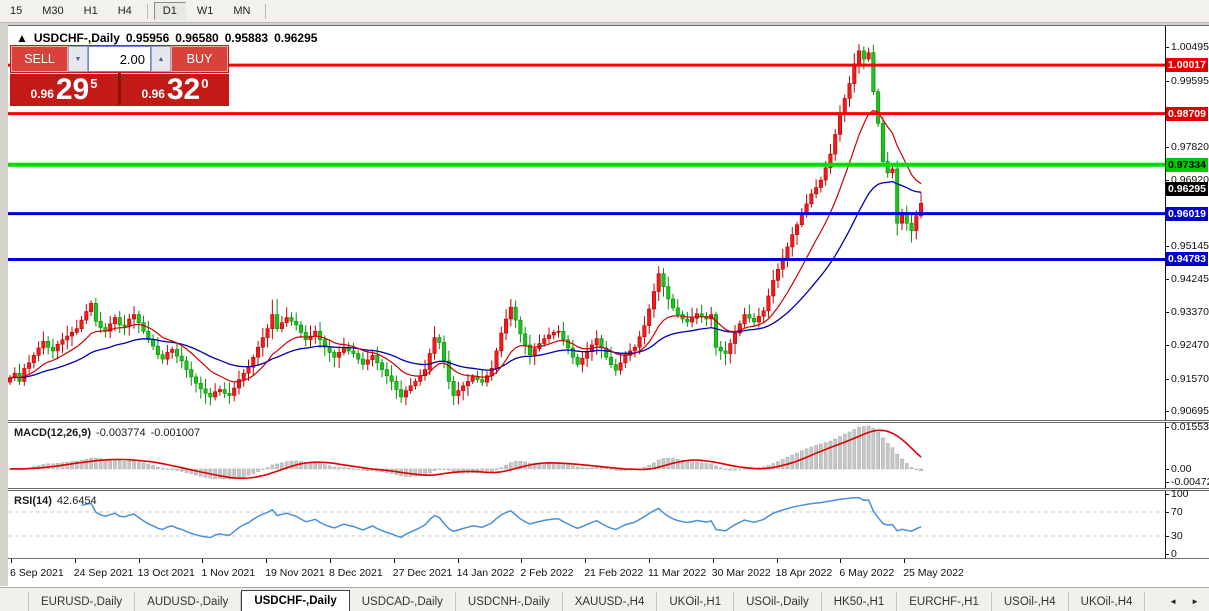  I want to click on chart-tab-ukoil-h1: UKOil-,H1, so click(696, 601).